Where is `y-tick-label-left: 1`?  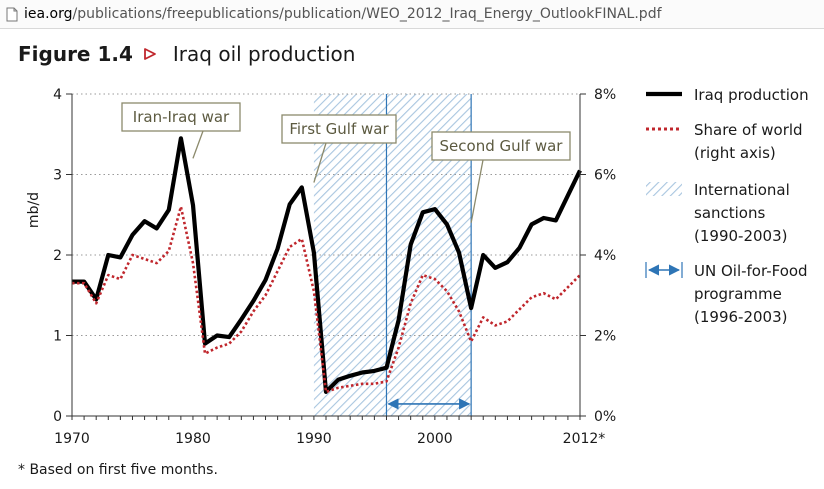 y-tick-label-left: 1 is located at coordinates (57, 337).